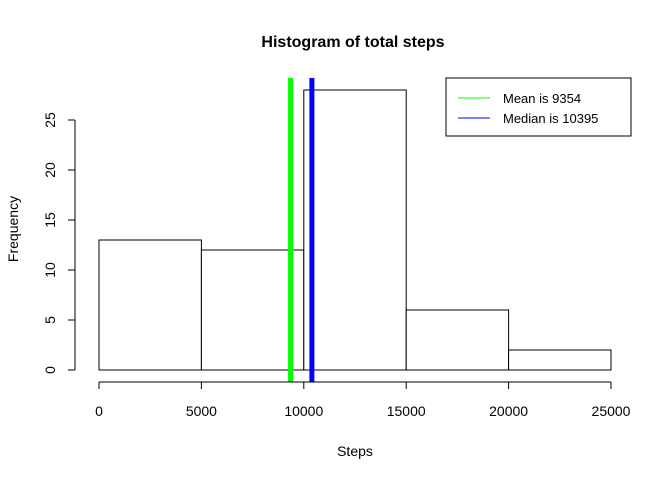 The height and width of the screenshot is (480, 672). Describe the element at coordinates (303, 411) in the screenshot. I see `x-tick-label-2: 10000` at that location.